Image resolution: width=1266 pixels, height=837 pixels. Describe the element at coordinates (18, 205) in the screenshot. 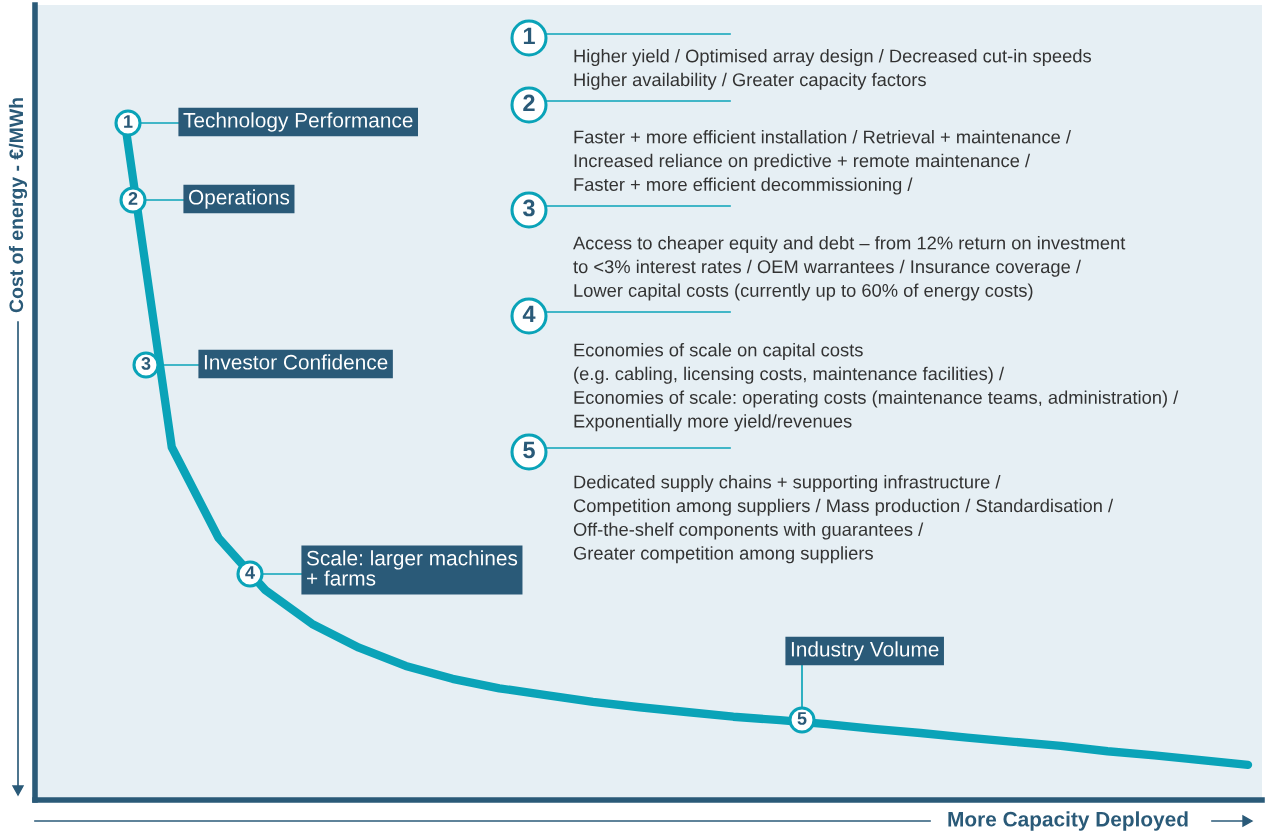

I see `y-axis-title: Cost of energy - €/MWh` at that location.